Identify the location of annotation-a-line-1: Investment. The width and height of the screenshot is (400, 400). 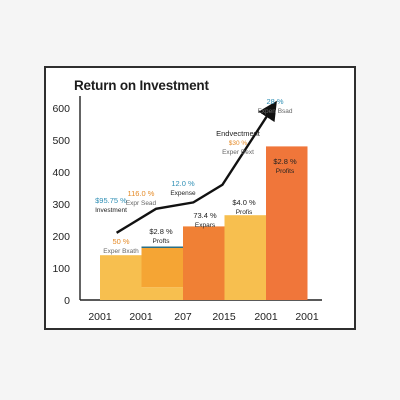
(111, 210).